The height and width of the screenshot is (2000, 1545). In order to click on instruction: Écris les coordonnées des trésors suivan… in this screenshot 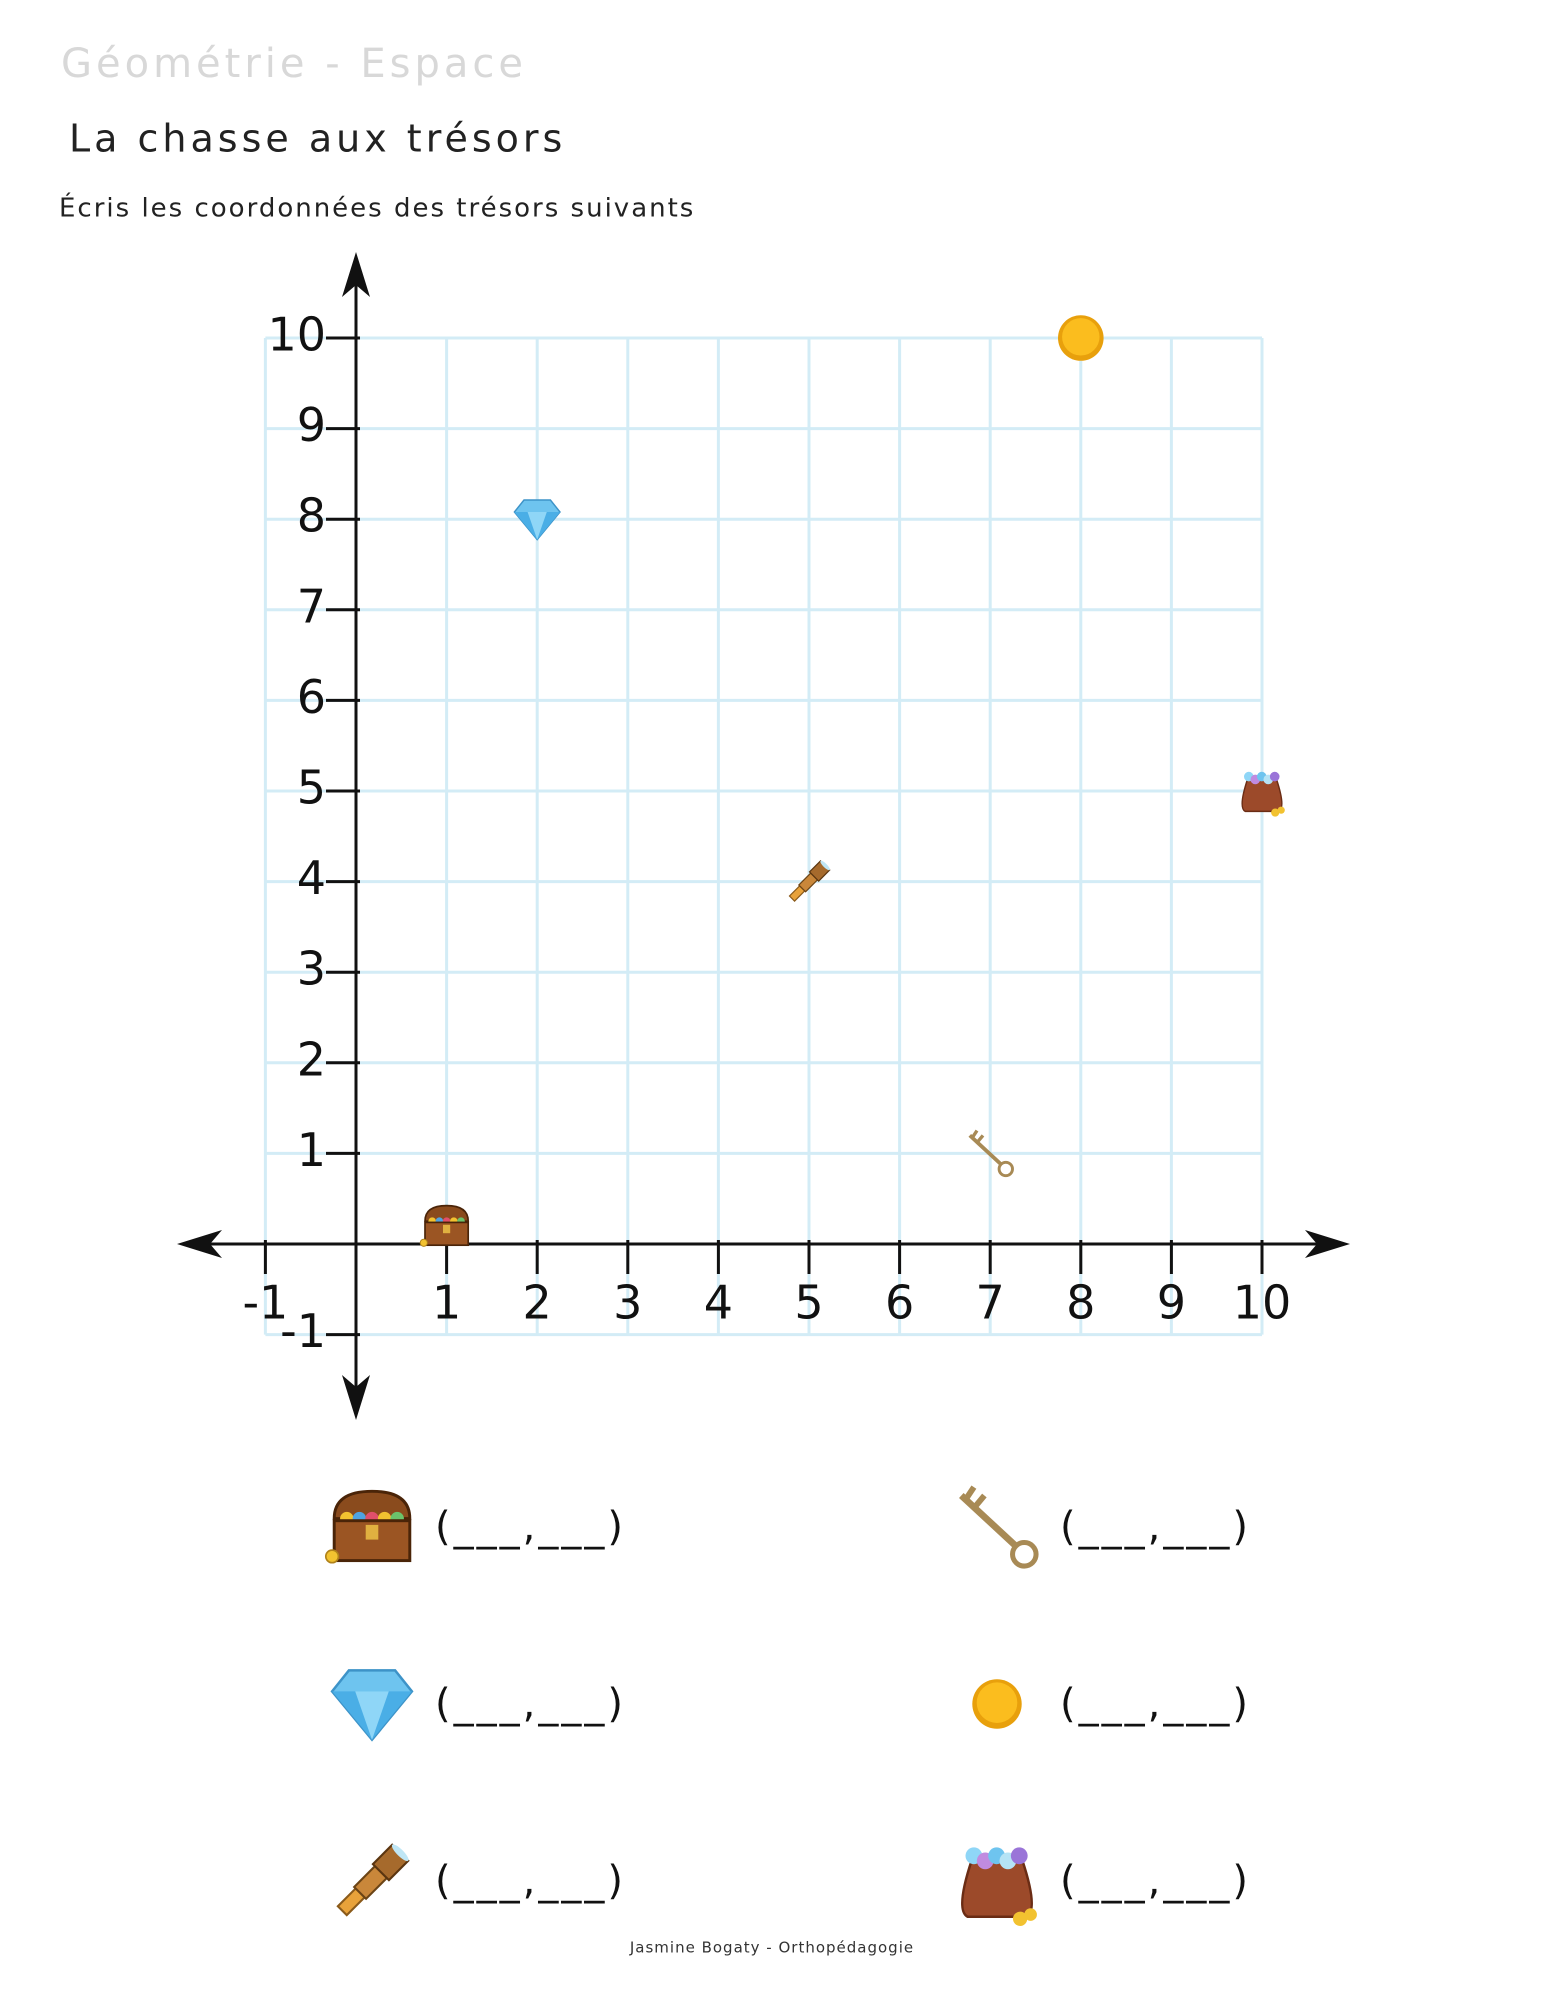, I will do `click(377, 208)`.